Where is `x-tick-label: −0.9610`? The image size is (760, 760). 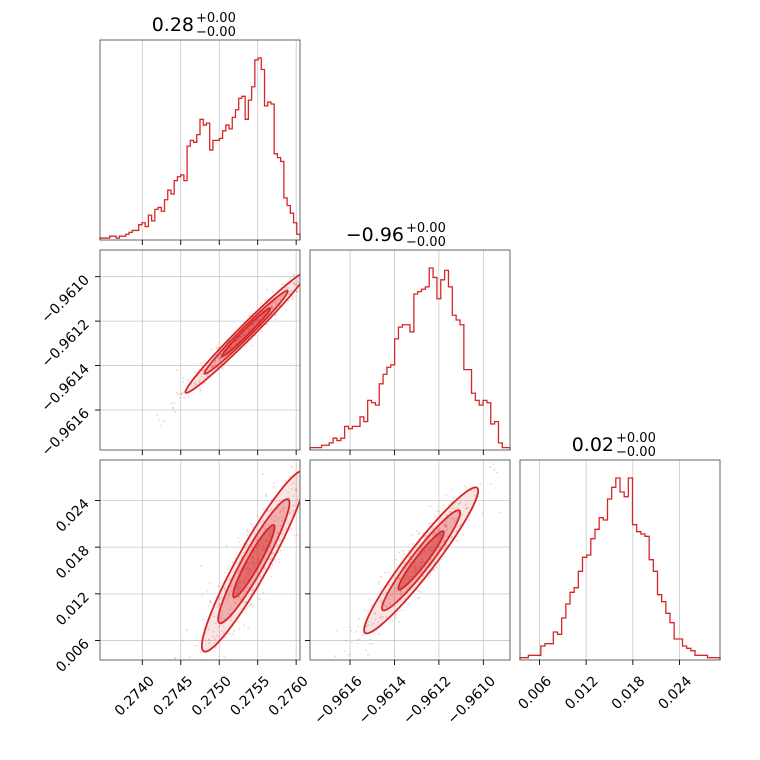 x-tick-label: −0.9610 is located at coordinates (472, 700).